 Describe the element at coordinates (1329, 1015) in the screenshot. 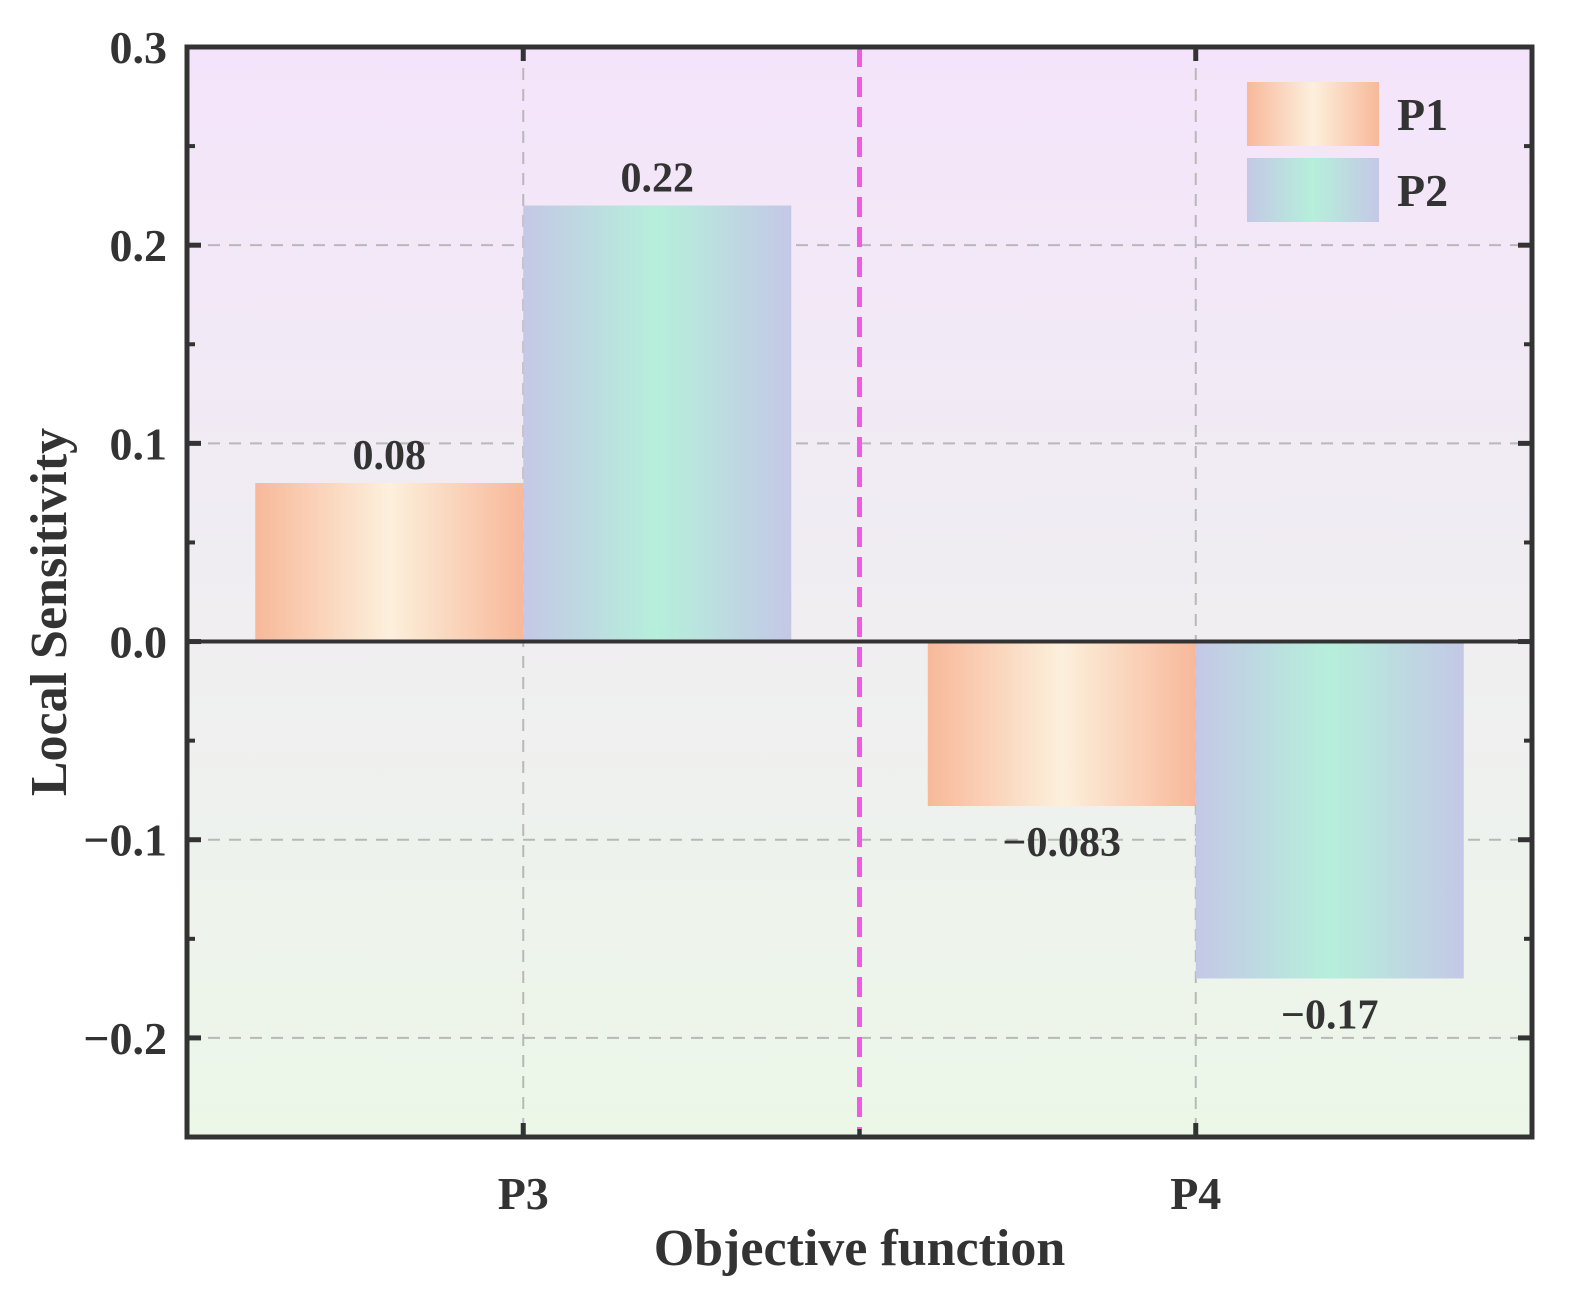

I see `data-label-p2-p4: −0.17` at that location.